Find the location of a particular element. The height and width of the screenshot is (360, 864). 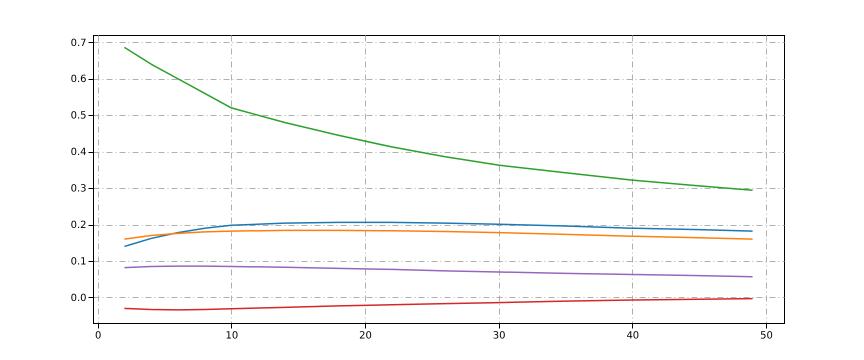

y-tick-label: 0.7 is located at coordinates (78, 43).